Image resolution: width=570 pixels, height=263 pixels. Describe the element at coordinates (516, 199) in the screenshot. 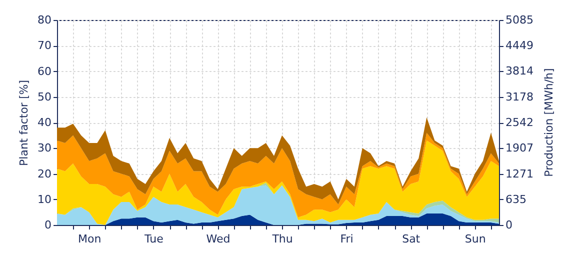

I see `y2-tick-label: 635` at that location.